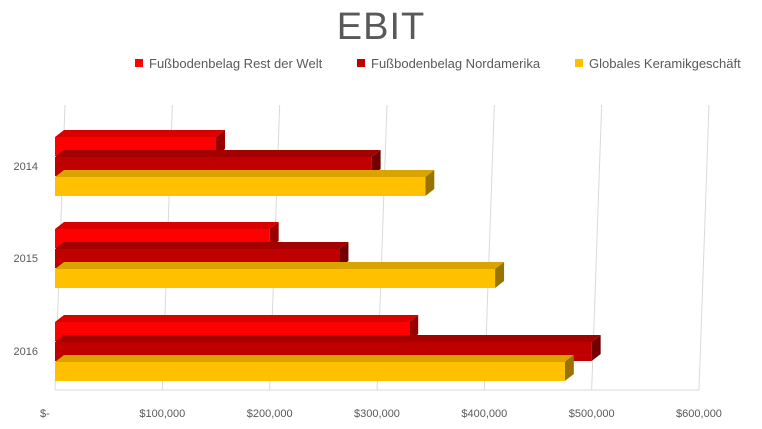 Image resolution: width=762 pixels, height=429 pixels. I want to click on x-tick-label: $-, so click(45, 414).